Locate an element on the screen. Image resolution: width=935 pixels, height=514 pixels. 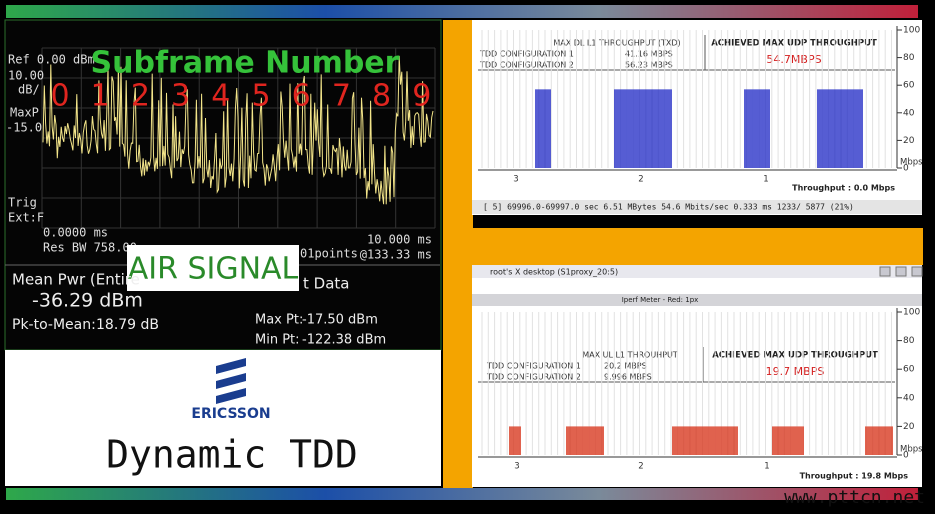
achieved-value: 54.7MBPS is located at coordinates (793, 59).